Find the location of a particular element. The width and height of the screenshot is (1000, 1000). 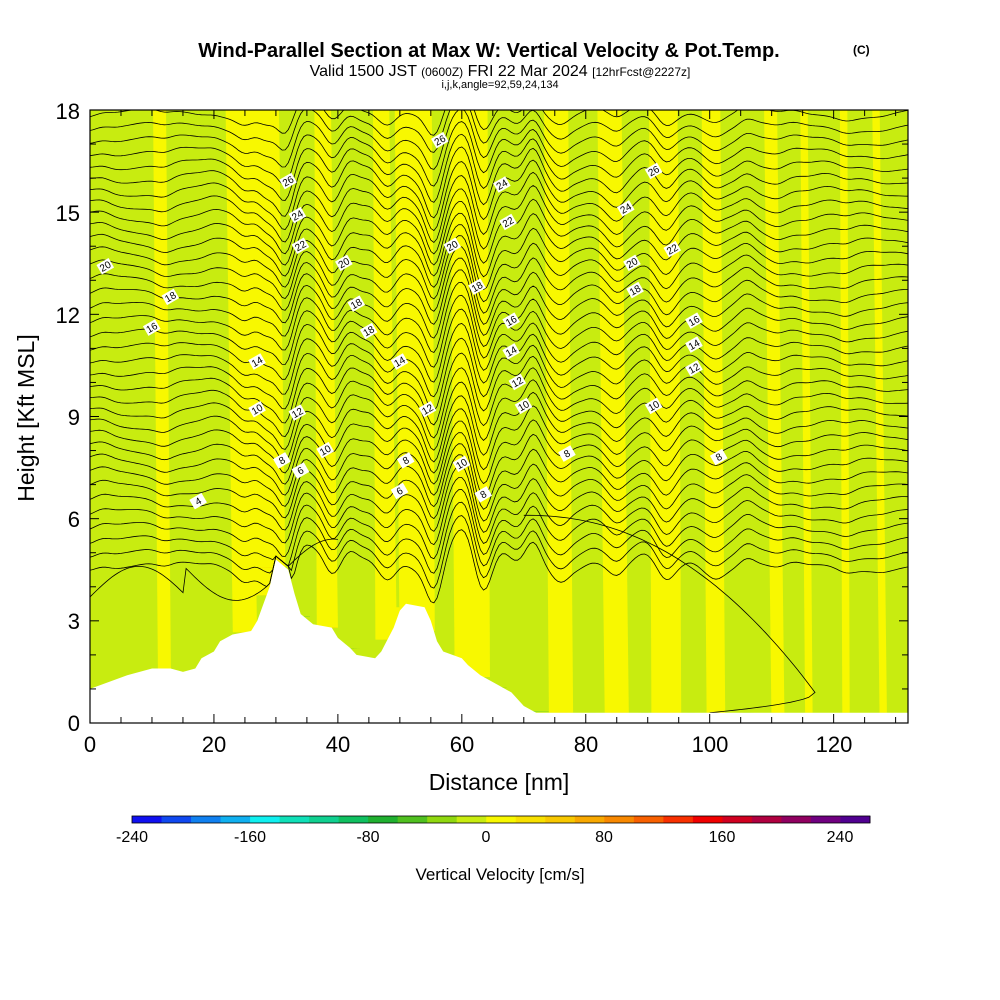

colorbar-label: Vertical Velocity [cm/s] is located at coordinates (499, 874).